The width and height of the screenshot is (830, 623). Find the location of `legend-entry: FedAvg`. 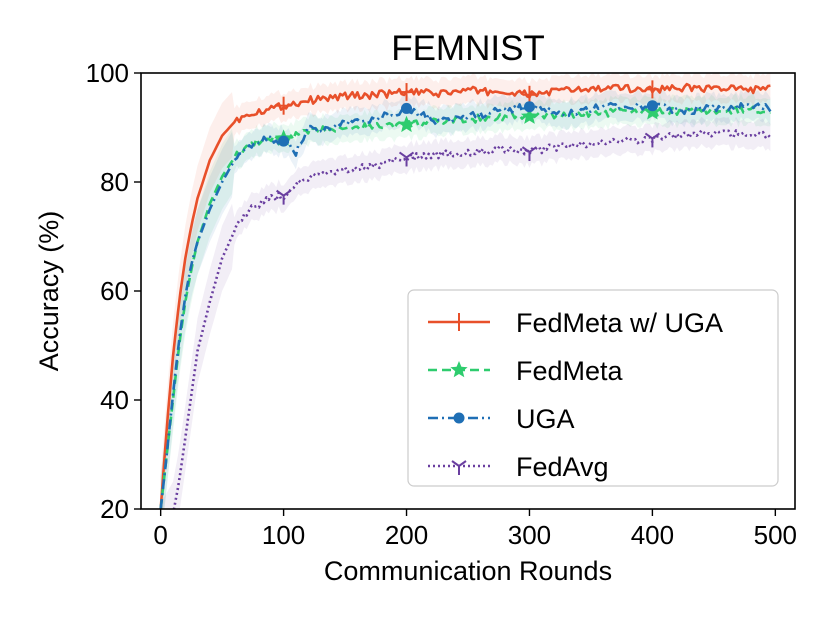

legend-entry: FedAvg is located at coordinates (518, 467).